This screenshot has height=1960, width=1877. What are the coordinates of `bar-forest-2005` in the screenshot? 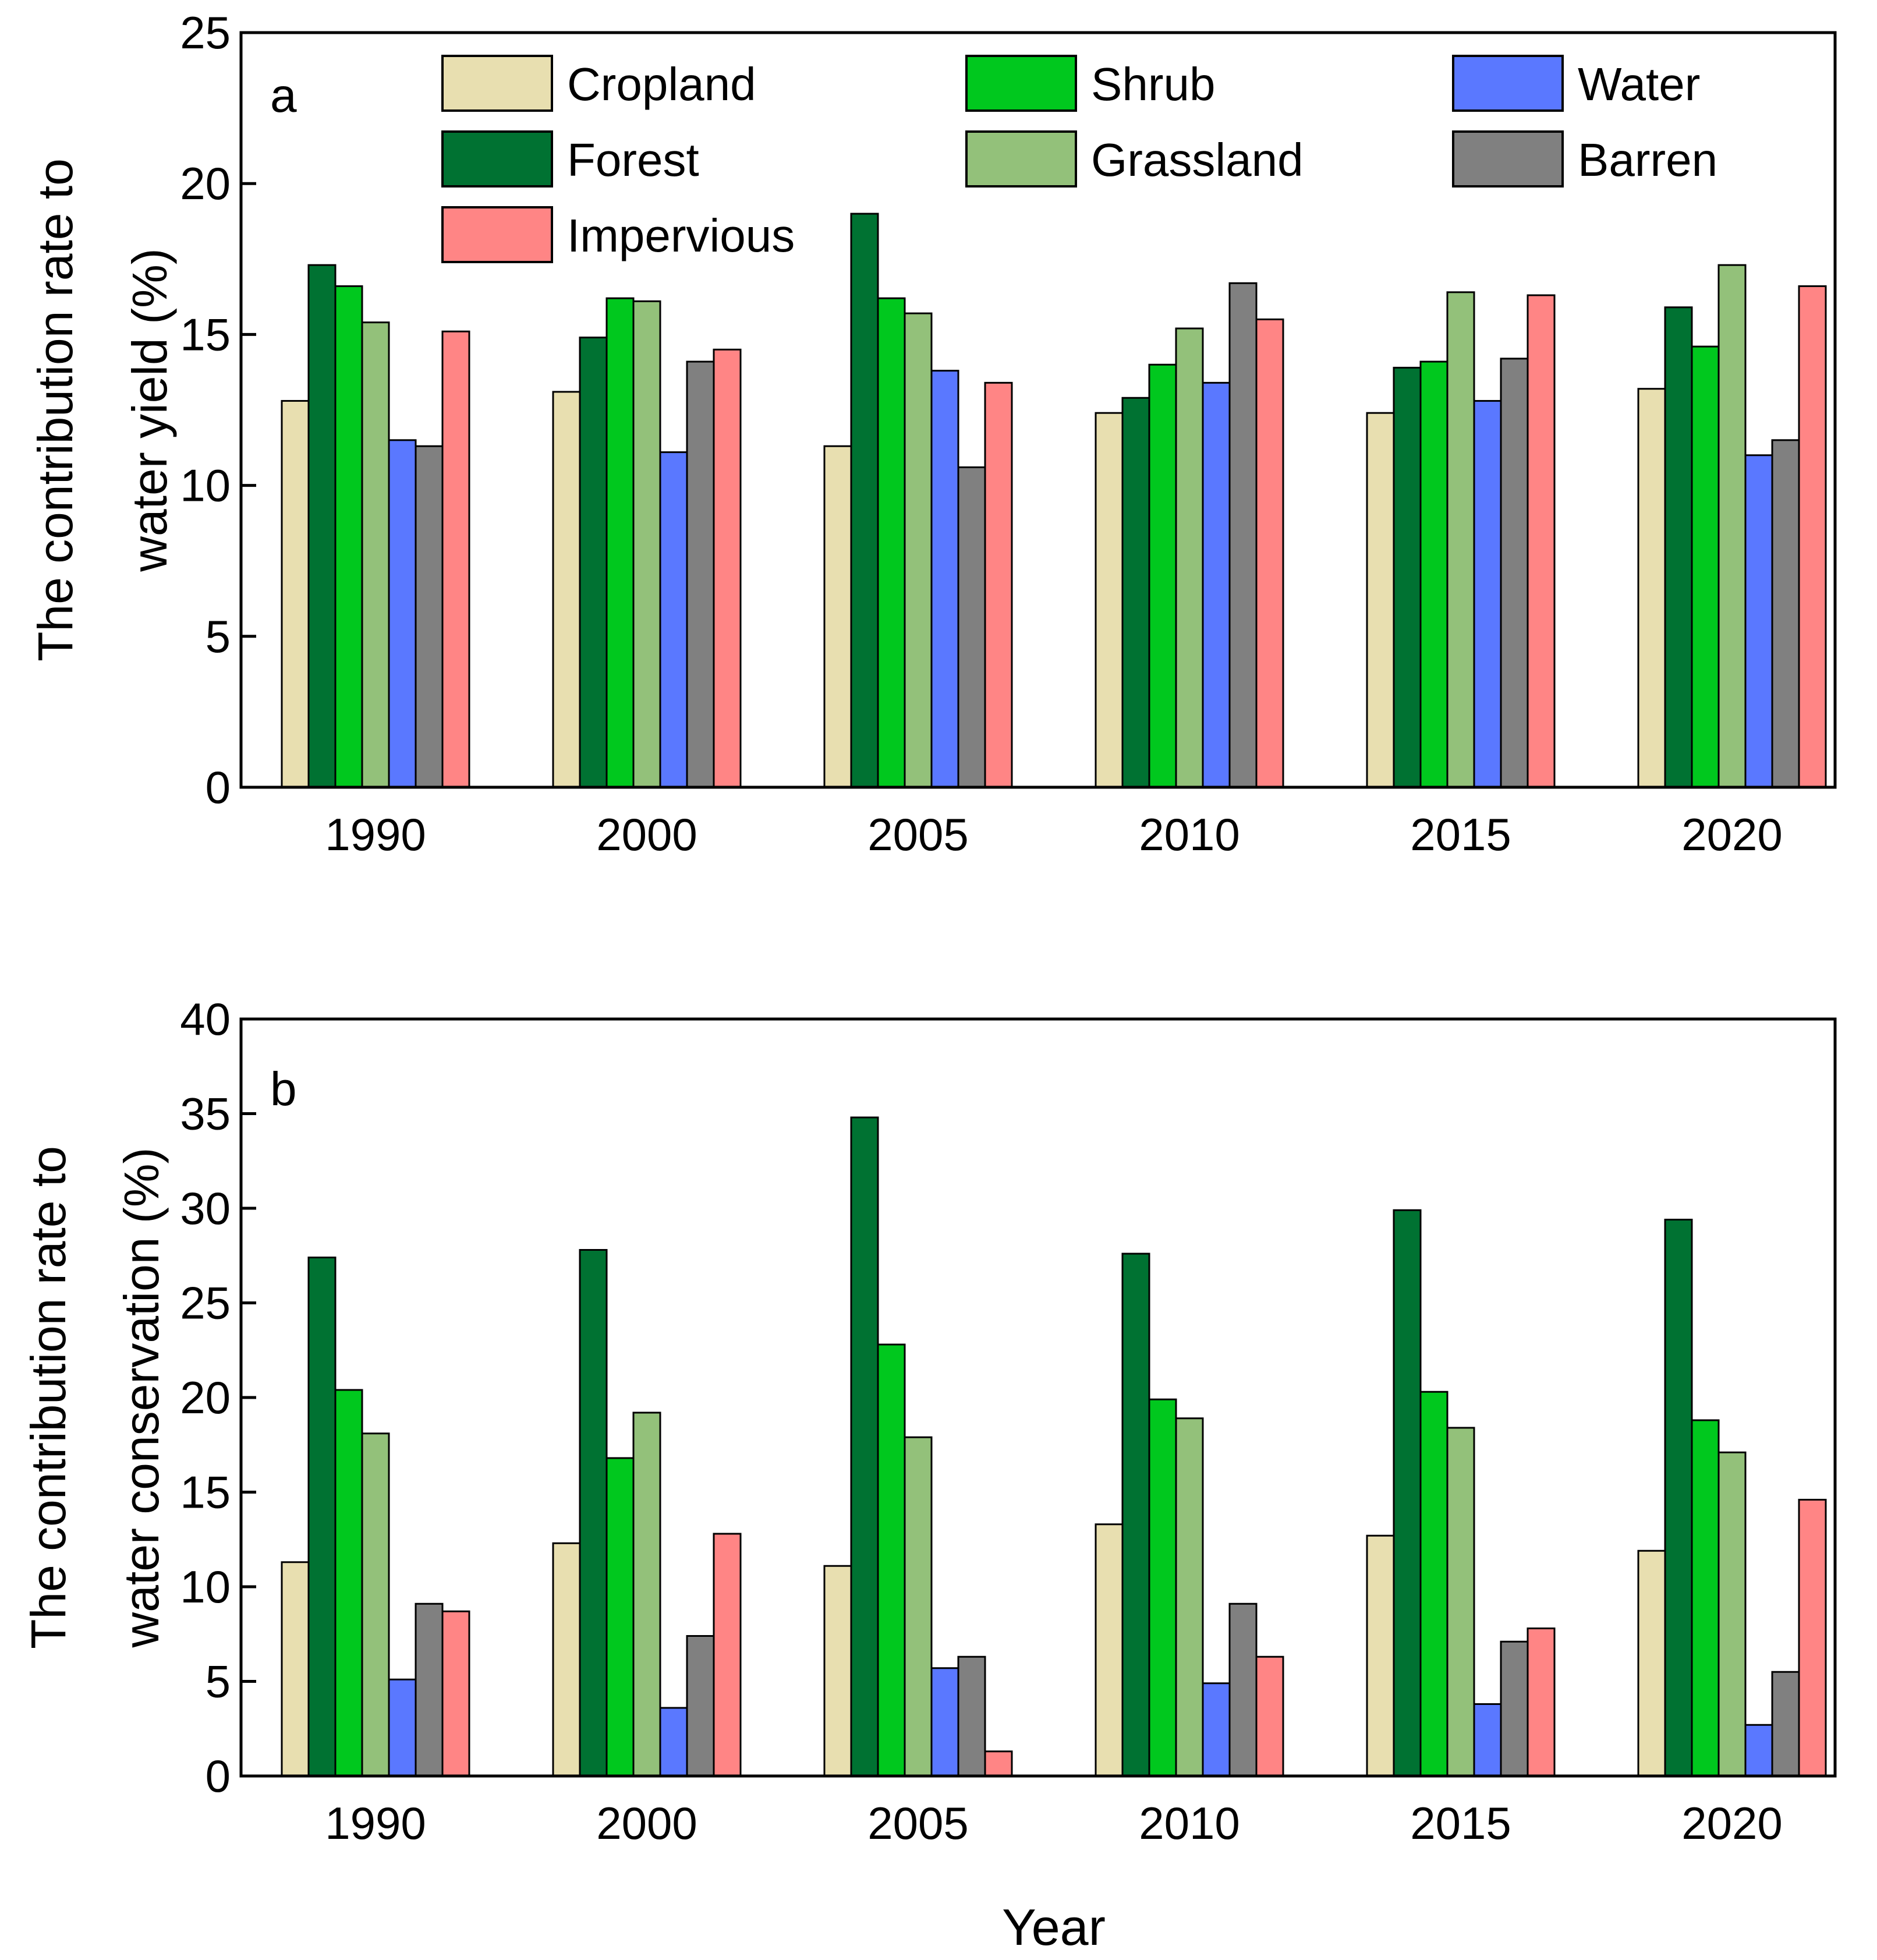 It's located at (864, 1446).